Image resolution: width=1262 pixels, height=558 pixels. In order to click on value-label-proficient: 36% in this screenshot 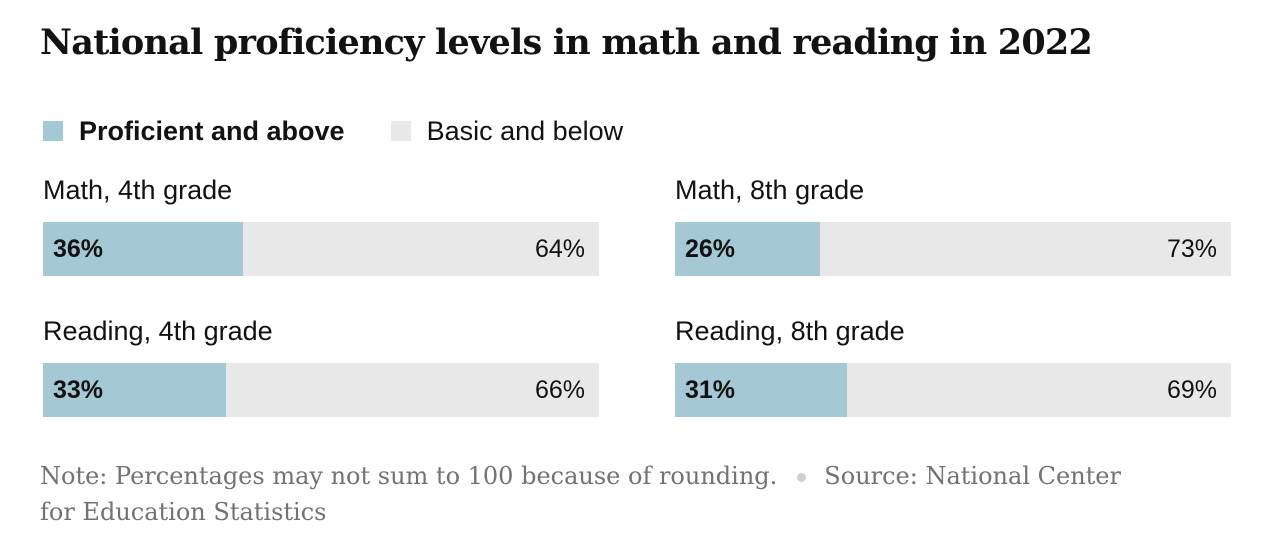, I will do `click(78, 249)`.